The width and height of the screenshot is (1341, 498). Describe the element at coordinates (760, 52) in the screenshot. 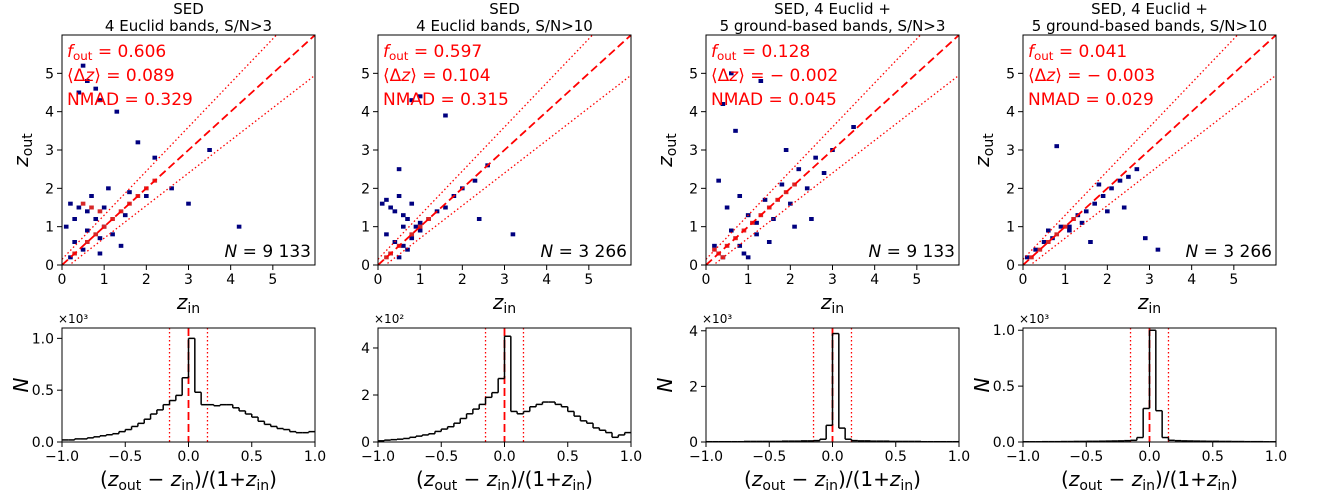

I see `annotation: fout = 0.128` at that location.